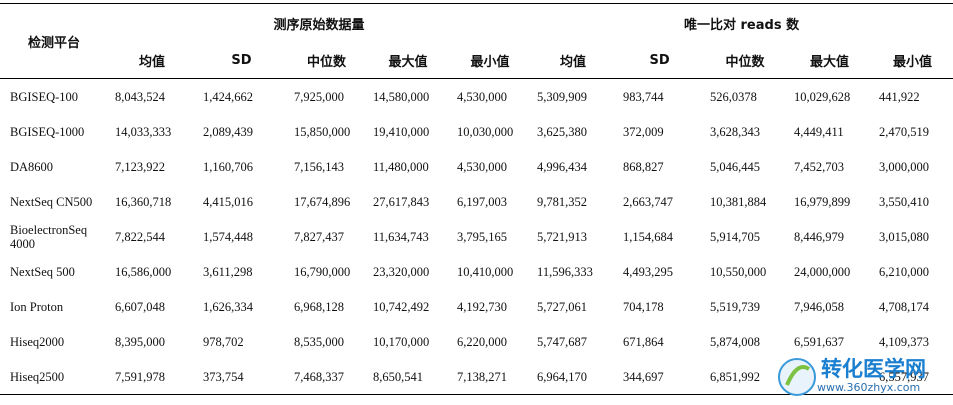  Describe the element at coordinates (904, 131) in the screenshot. I see `value-cell: 2,470,519` at that location.